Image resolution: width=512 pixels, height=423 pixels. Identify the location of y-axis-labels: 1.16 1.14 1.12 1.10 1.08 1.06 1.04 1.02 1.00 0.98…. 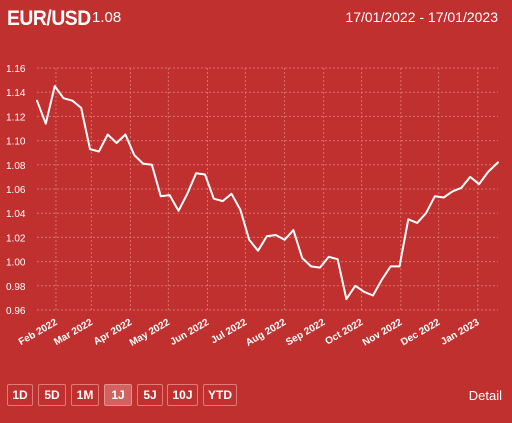
(16, 190).